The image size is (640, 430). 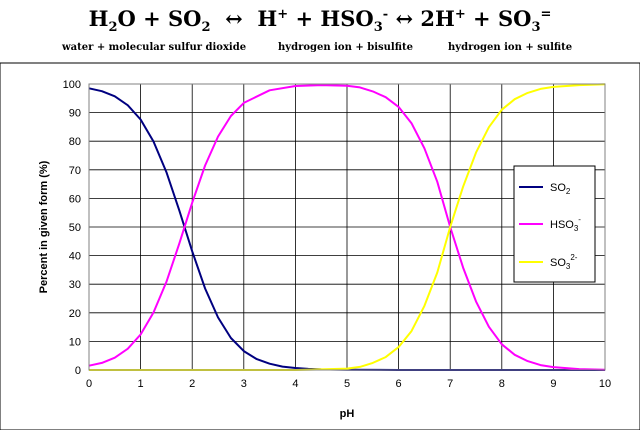 What do you see at coordinates (304, 18) in the screenshot?
I see `eq-plus-2: +` at bounding box center [304, 18].